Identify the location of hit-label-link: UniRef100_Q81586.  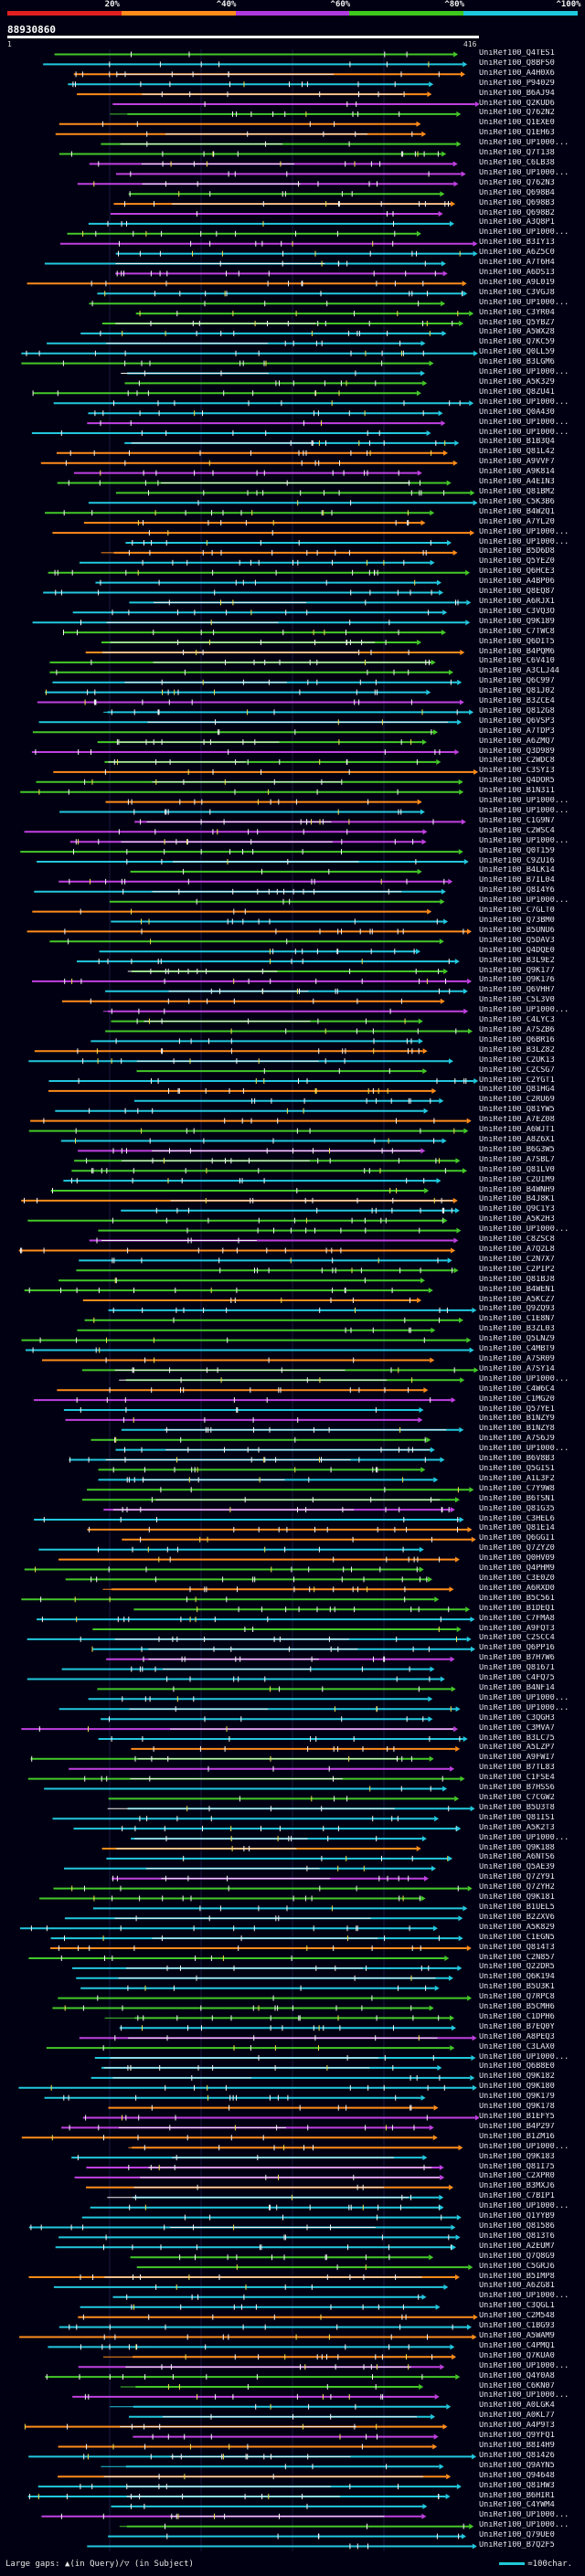
(517, 2226).